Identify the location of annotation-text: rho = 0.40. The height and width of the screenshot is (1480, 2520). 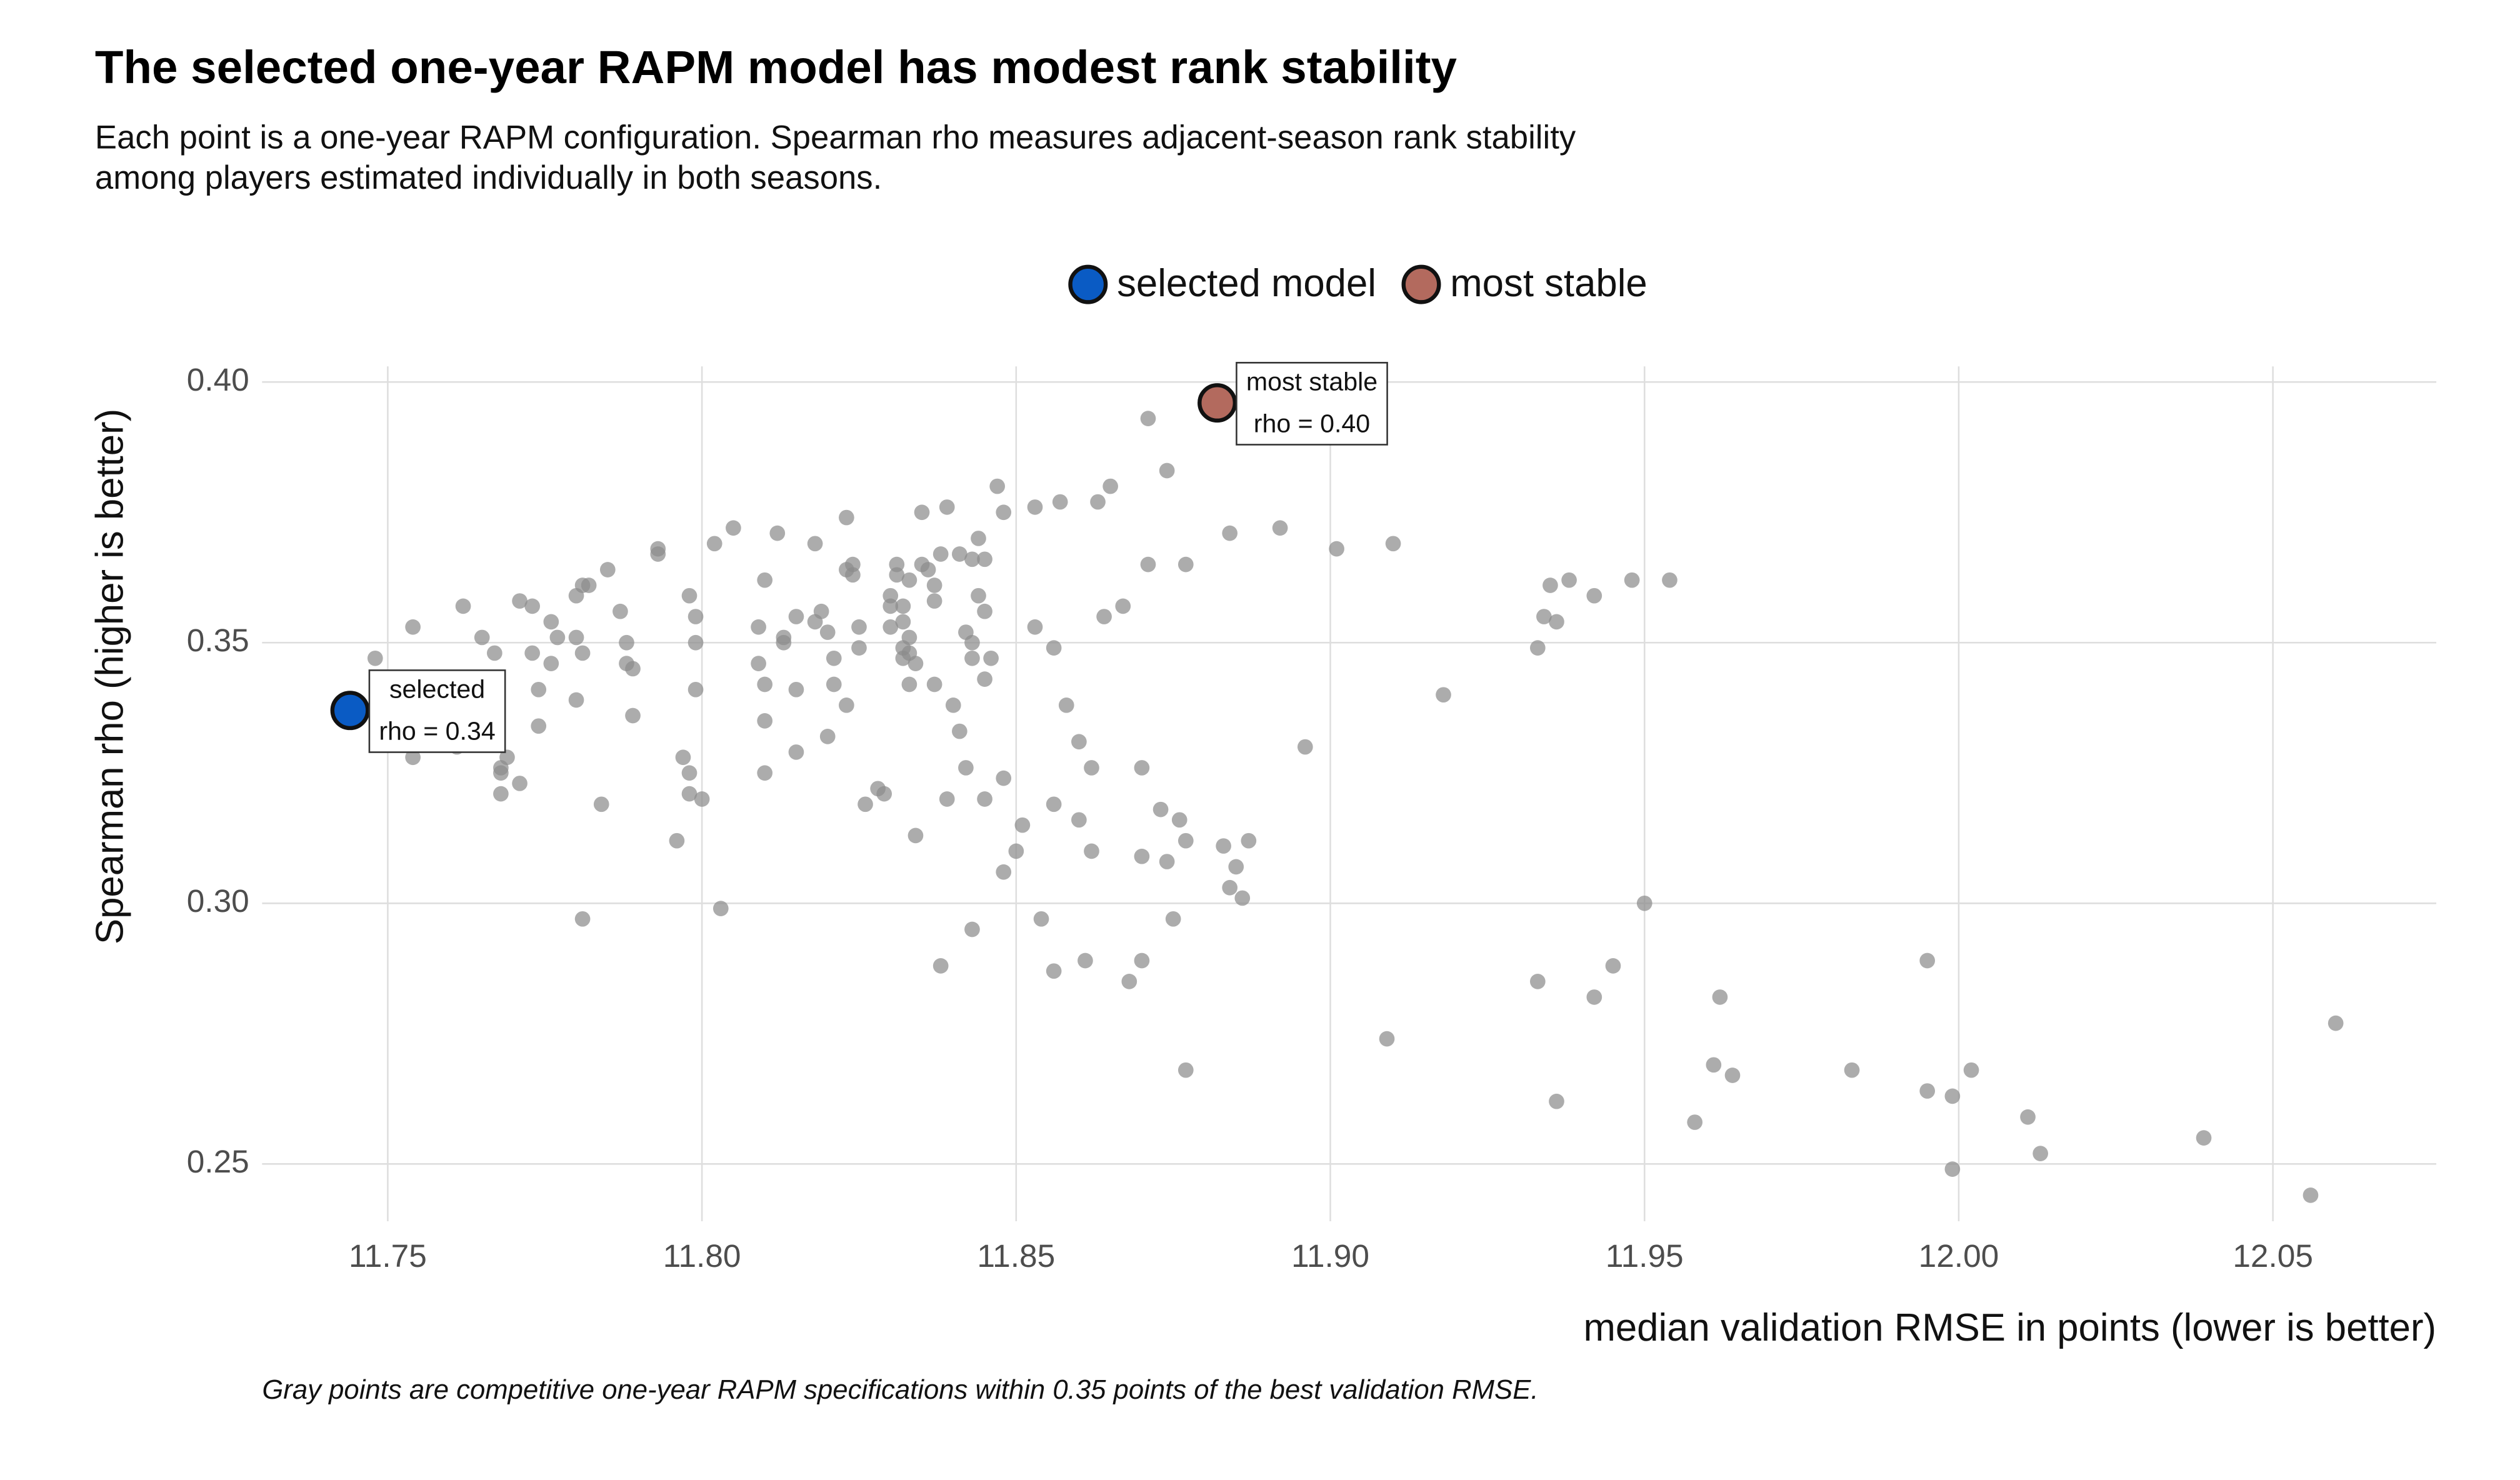
(1312, 423).